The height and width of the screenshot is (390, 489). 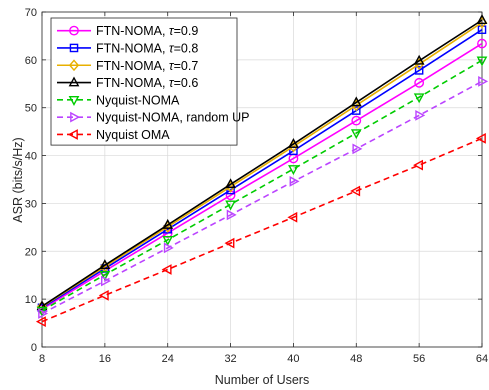 I want to click on legend-label: FTN-NOMA, τ=0.7, so click(x=147, y=66).